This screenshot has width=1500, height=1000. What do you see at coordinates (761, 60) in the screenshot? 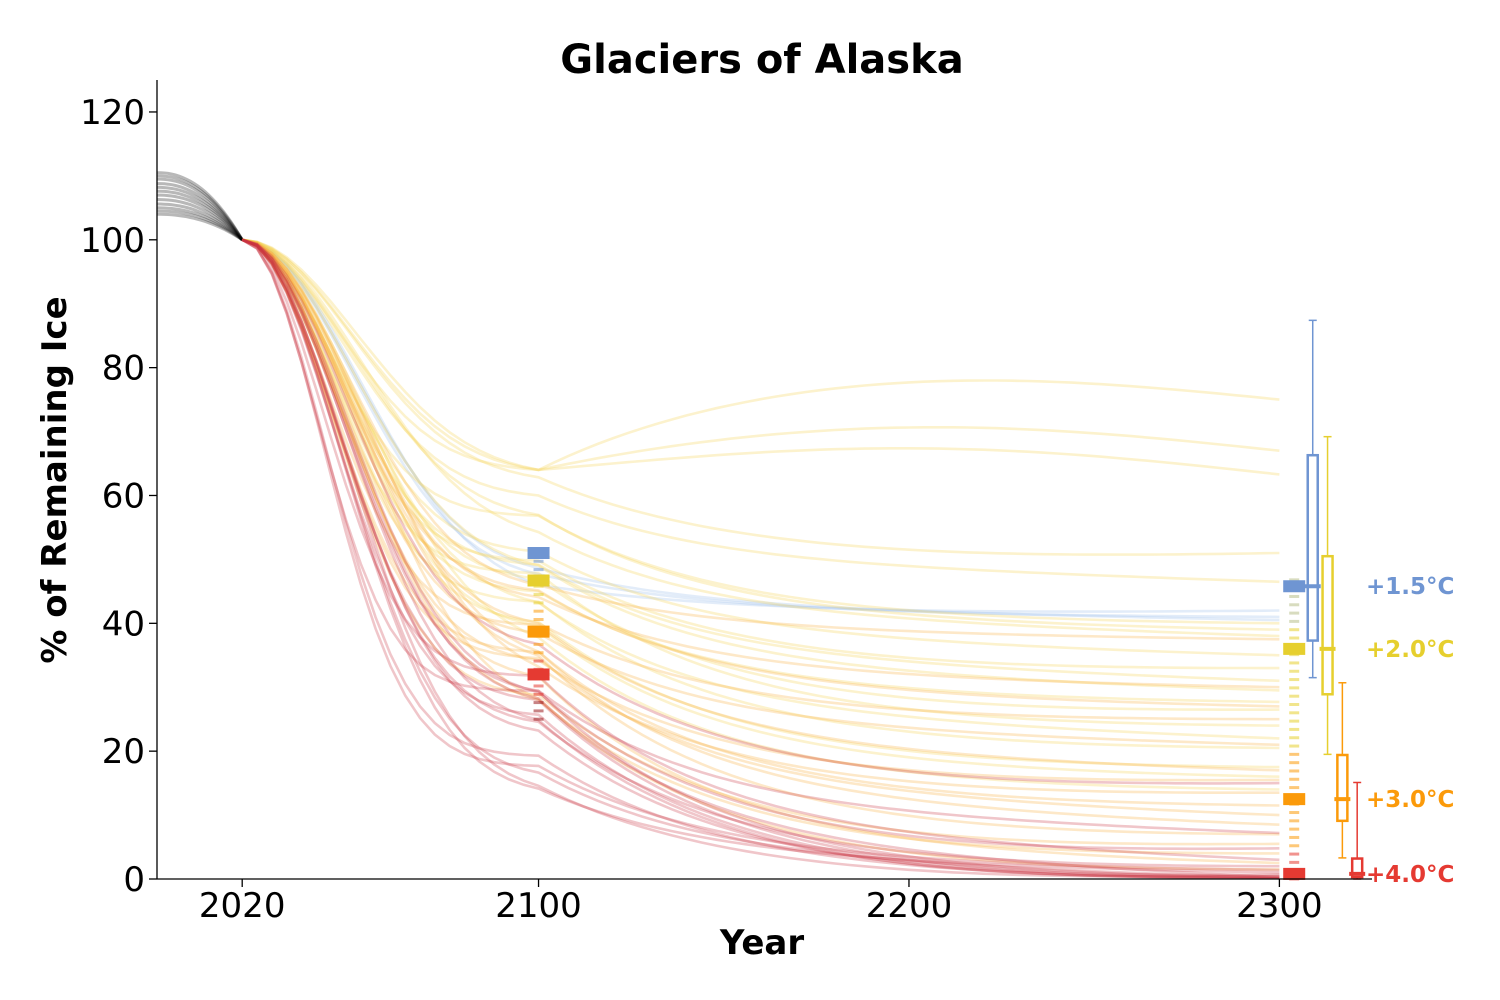
I see `chart-title: Glaciers of Alaska` at bounding box center [761, 60].